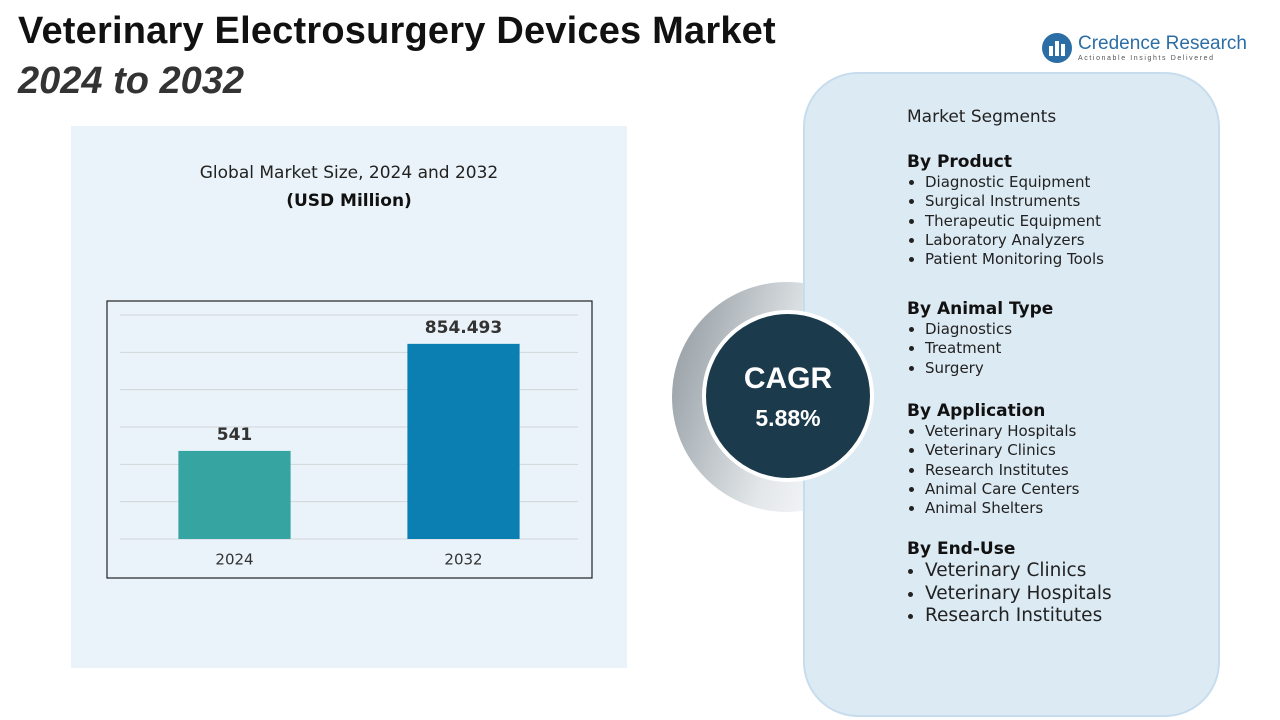 Image resolution: width=1280 pixels, height=720 pixels. What do you see at coordinates (989, 368) in the screenshot?
I see `segment-item: Surgery` at bounding box center [989, 368].